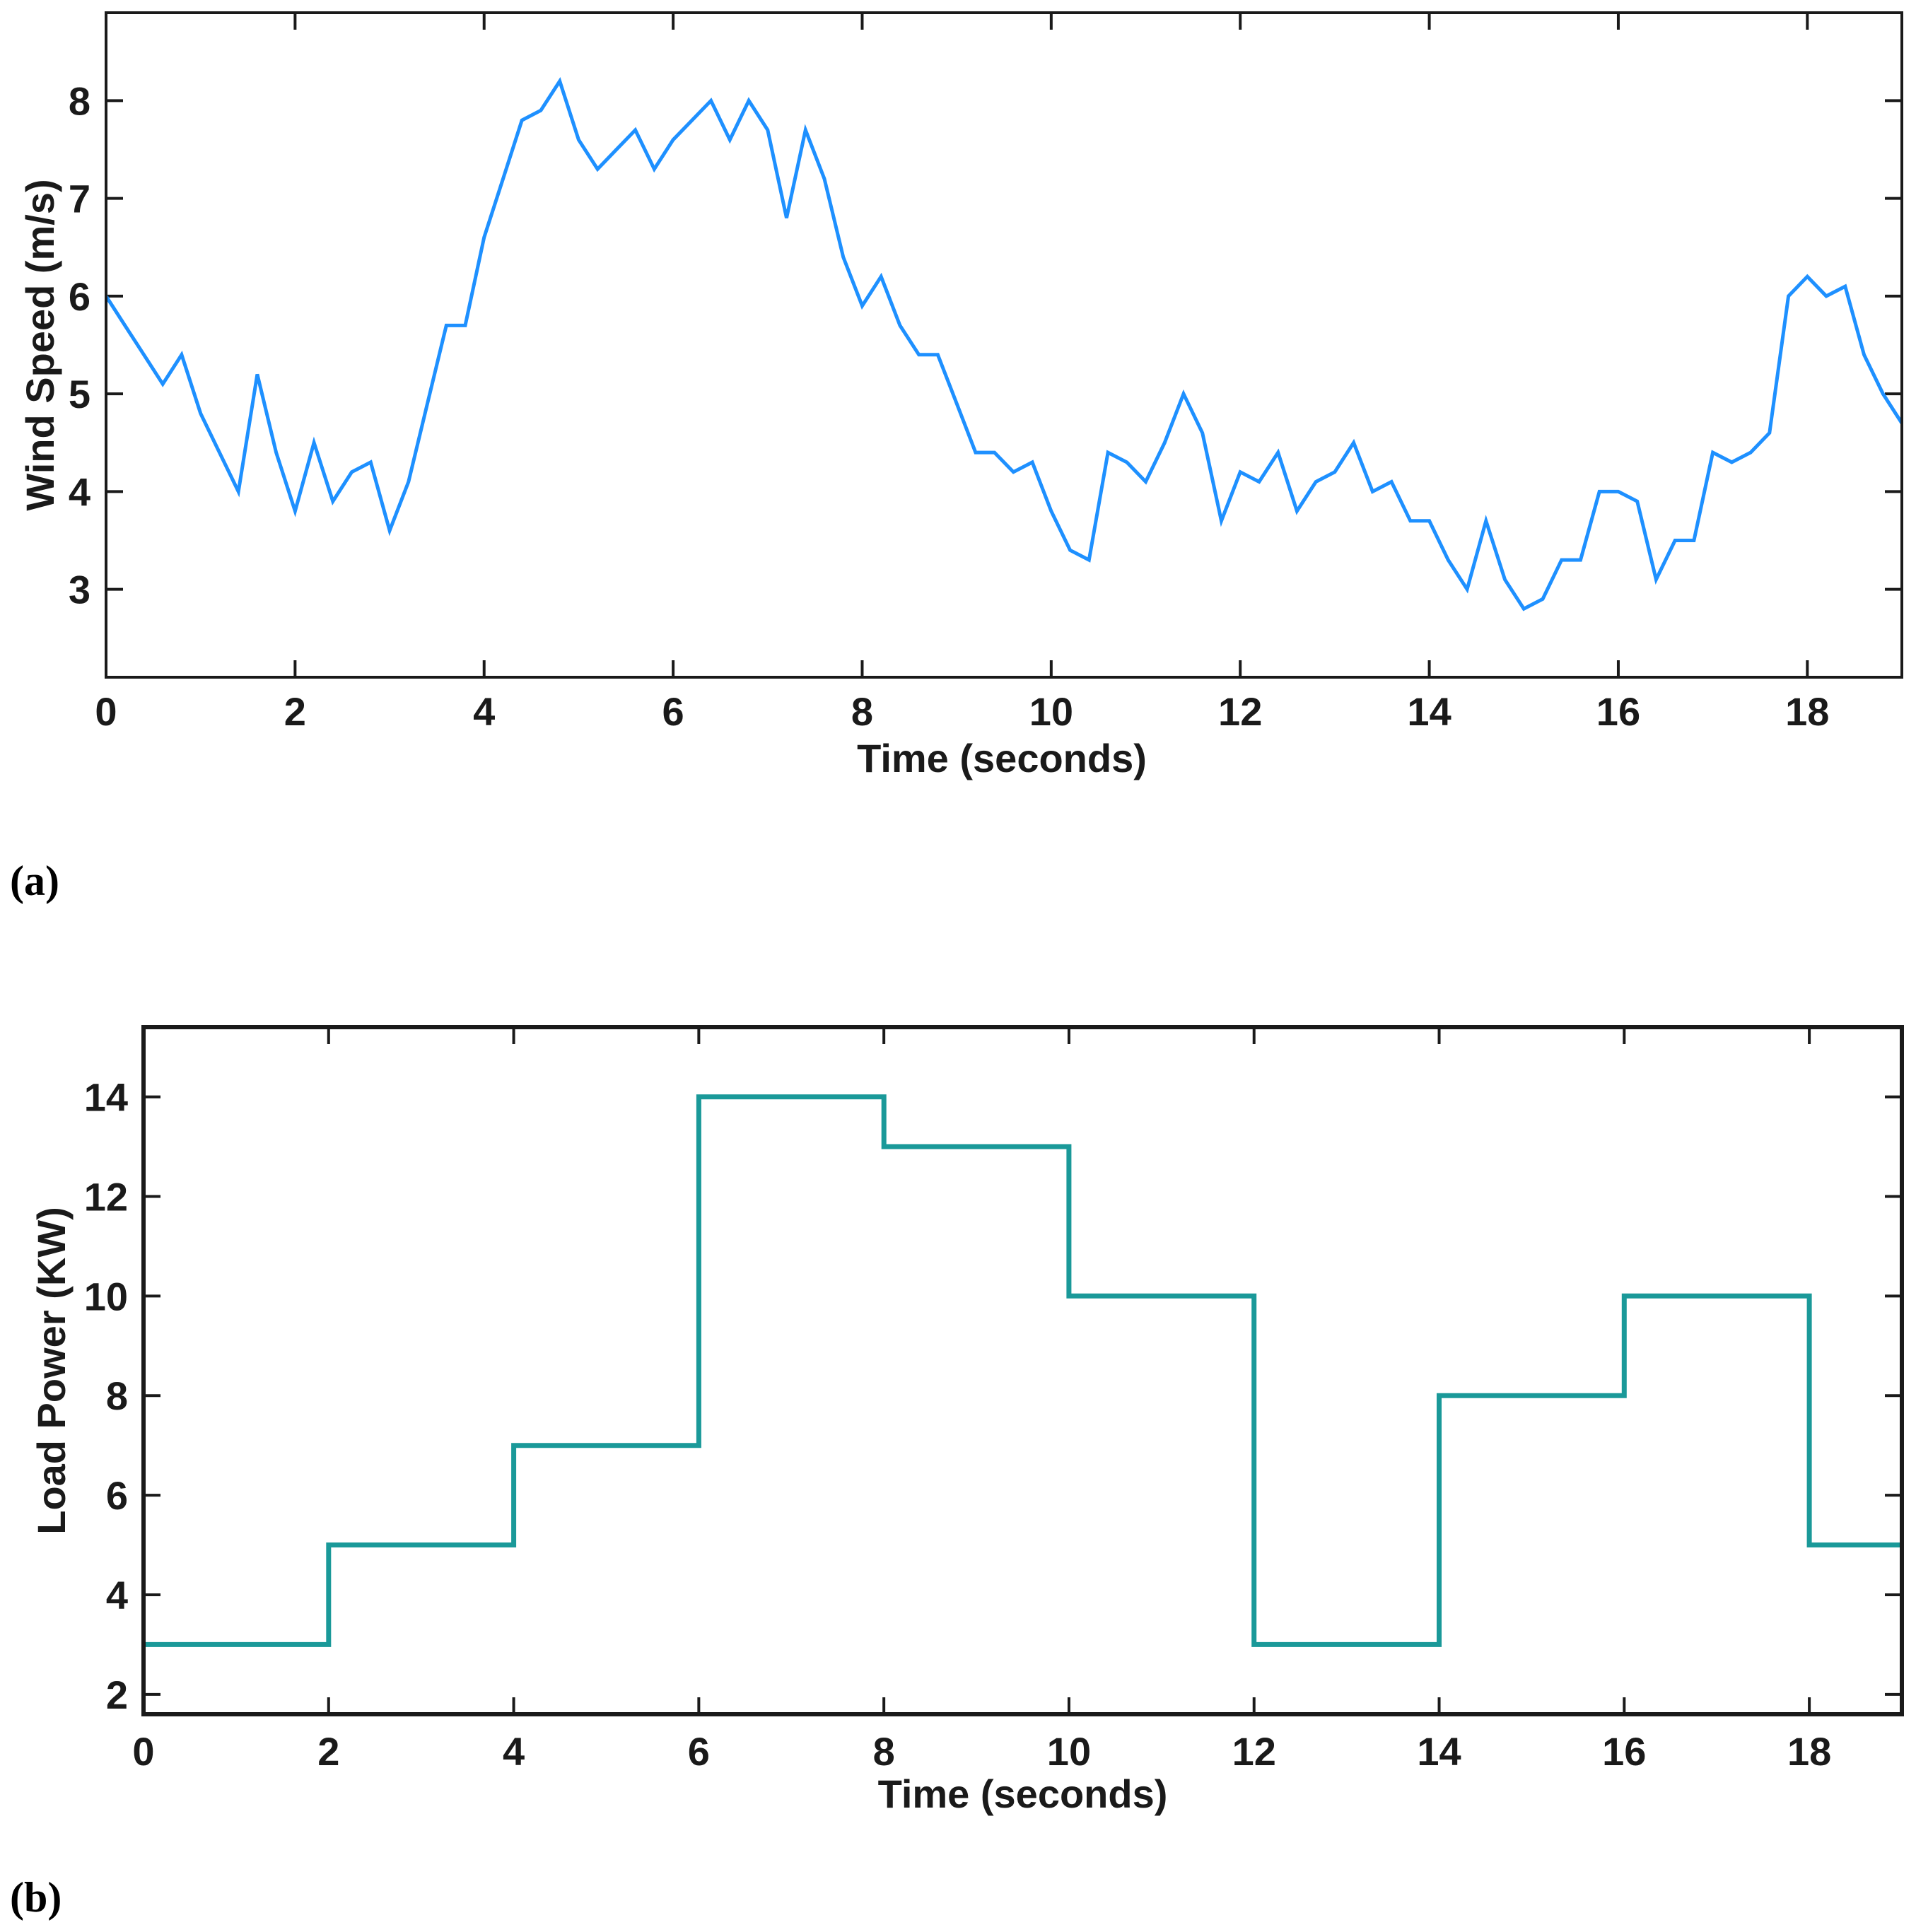 The image size is (1916, 1932). What do you see at coordinates (34, 881) in the screenshot?
I see `panel-label-a: (a)` at bounding box center [34, 881].